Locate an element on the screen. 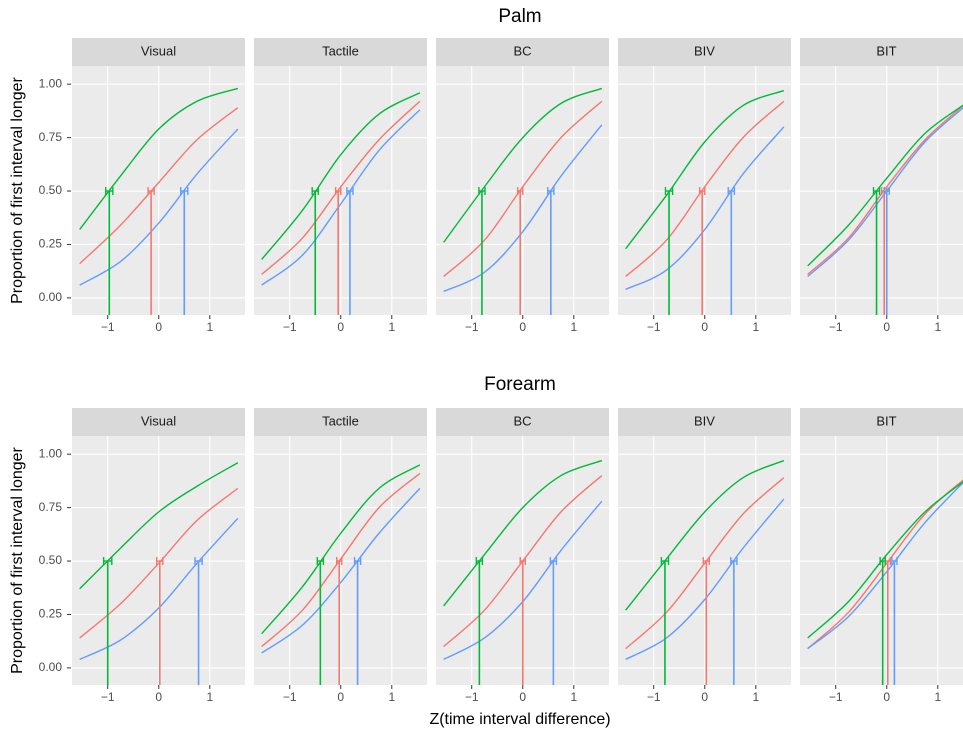 Image resolution: width=963 pixels, height=734 pixels. x-axis-title: Z(time interval difference) is located at coordinates (519, 719).